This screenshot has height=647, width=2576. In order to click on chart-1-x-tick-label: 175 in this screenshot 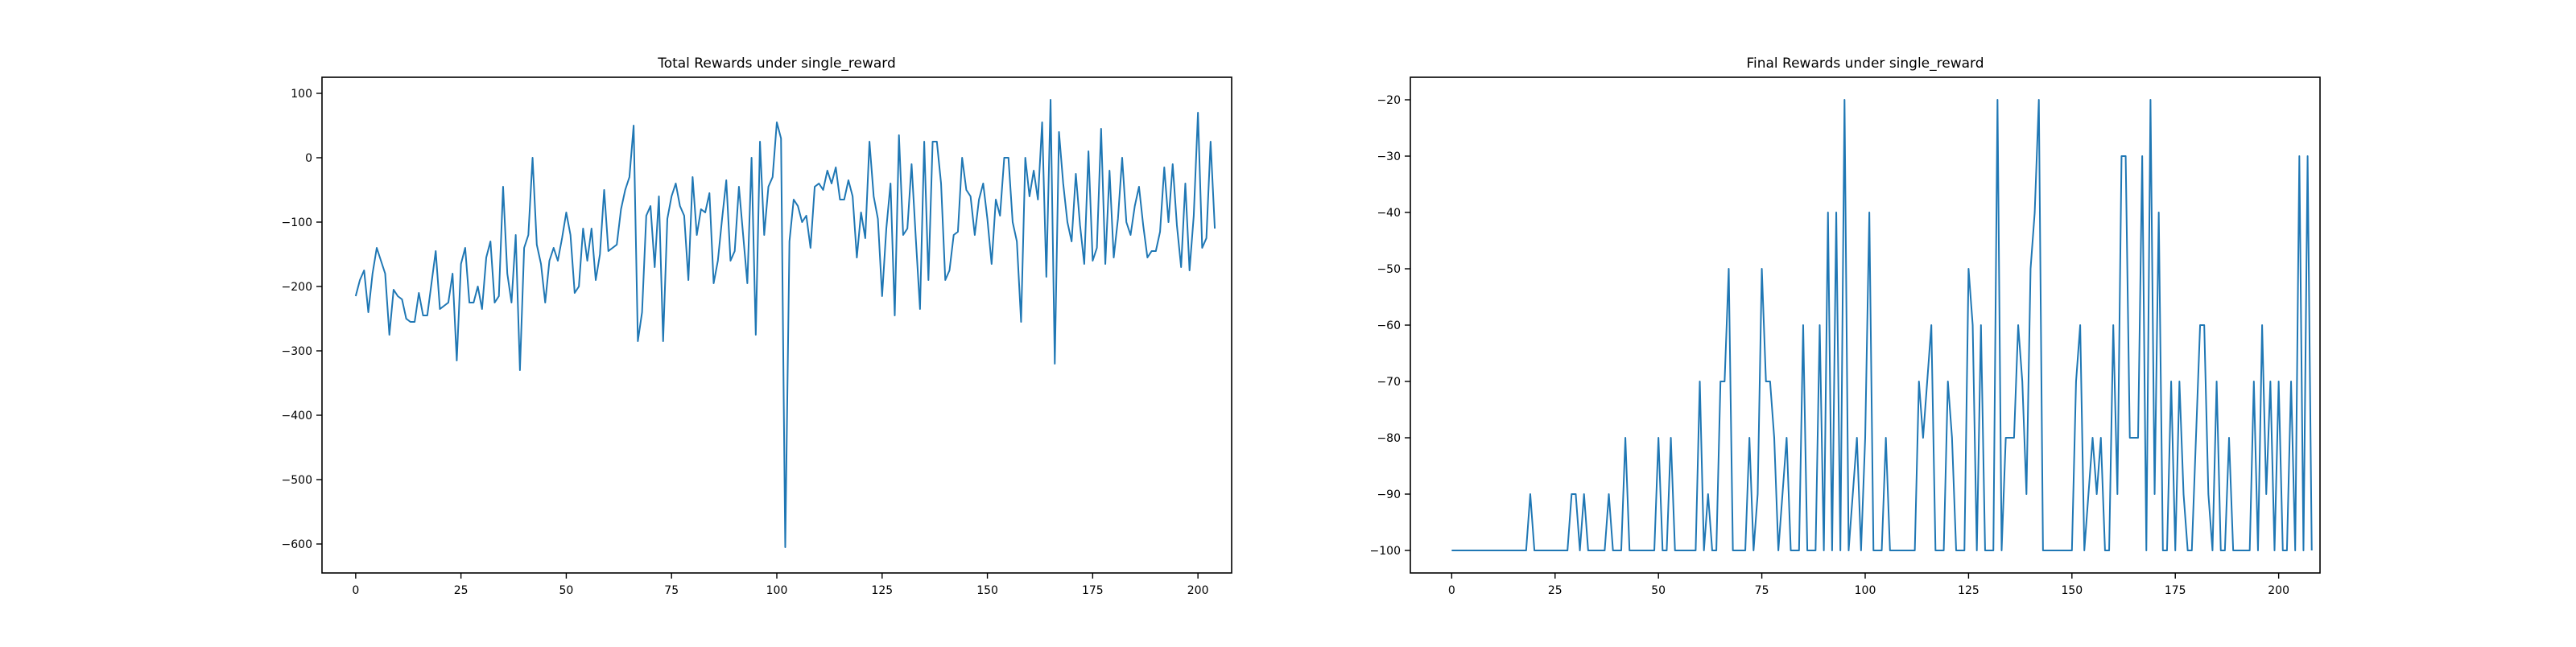, I will do `click(2175, 591)`.